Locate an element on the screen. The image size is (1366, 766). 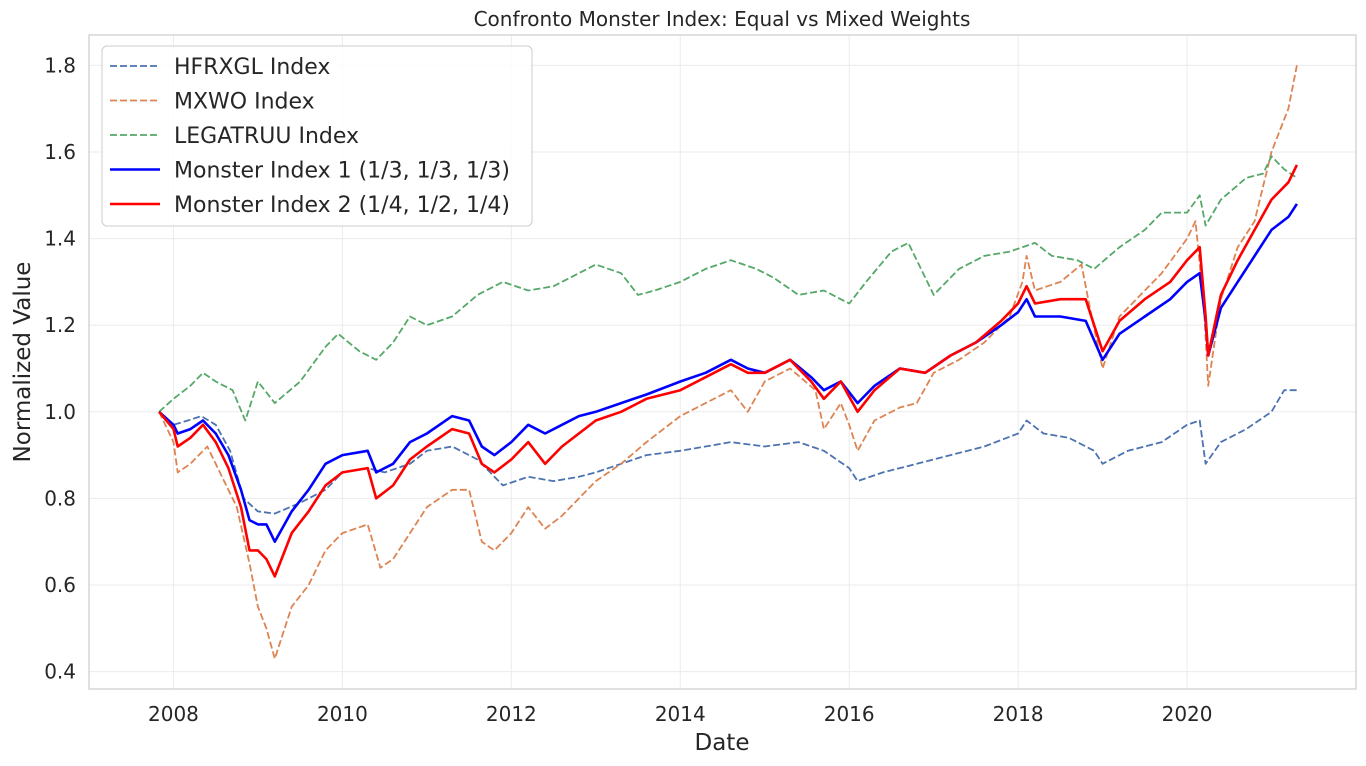
legend-label: Monster Index 1 (1/3, 1/3, 1/3) is located at coordinates (342, 171).